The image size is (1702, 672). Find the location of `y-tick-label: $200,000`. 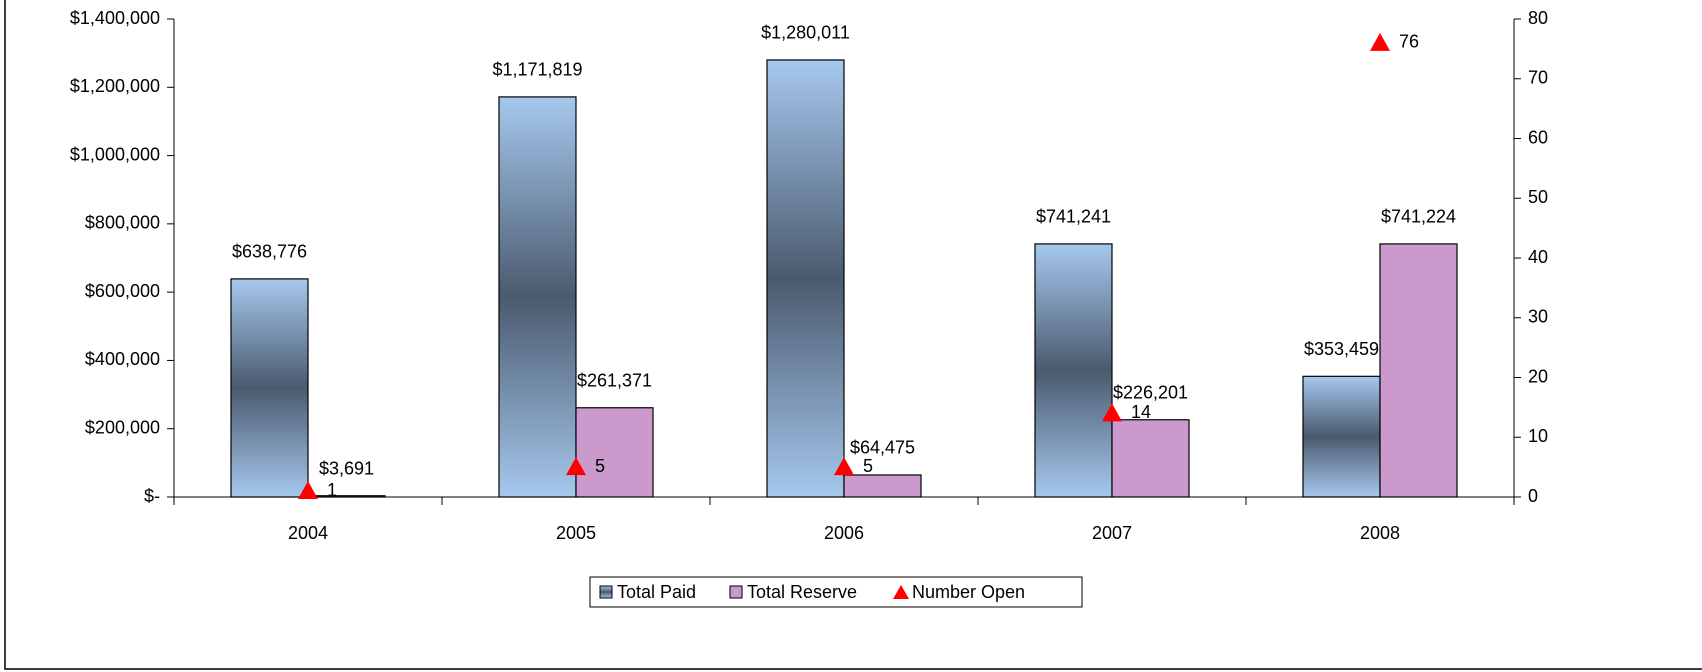

y-tick-label: $200,000 is located at coordinates (122, 427).